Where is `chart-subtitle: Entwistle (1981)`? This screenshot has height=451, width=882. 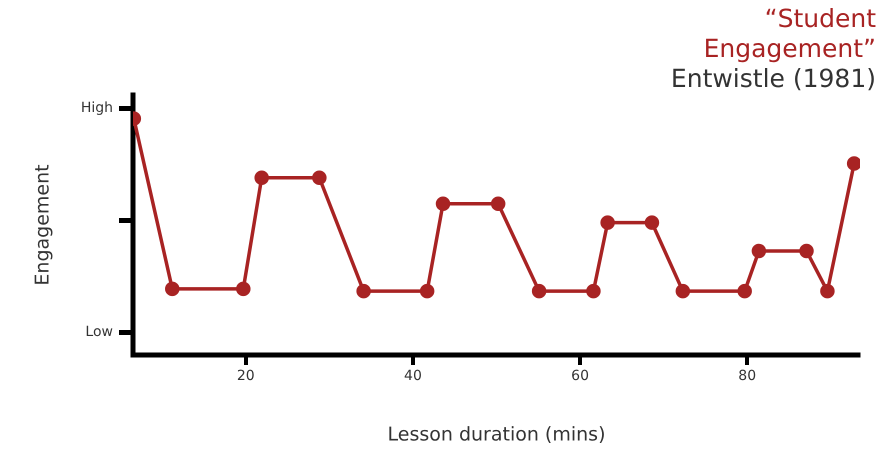 chart-subtitle: Entwistle (1981) is located at coordinates (773, 79).